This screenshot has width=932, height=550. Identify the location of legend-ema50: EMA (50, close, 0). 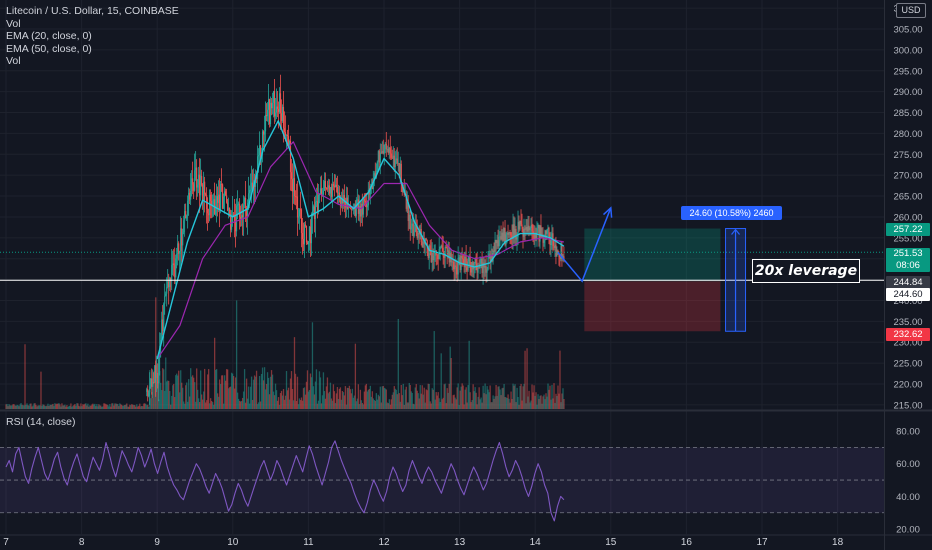
(49, 48).